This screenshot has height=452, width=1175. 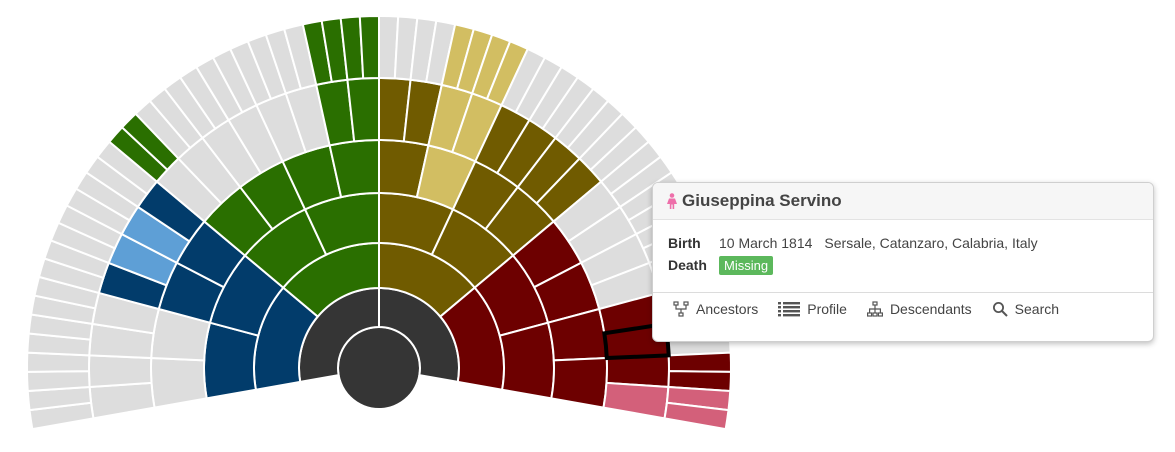 What do you see at coordinates (687, 265) in the screenshot?
I see `death-label: Death` at bounding box center [687, 265].